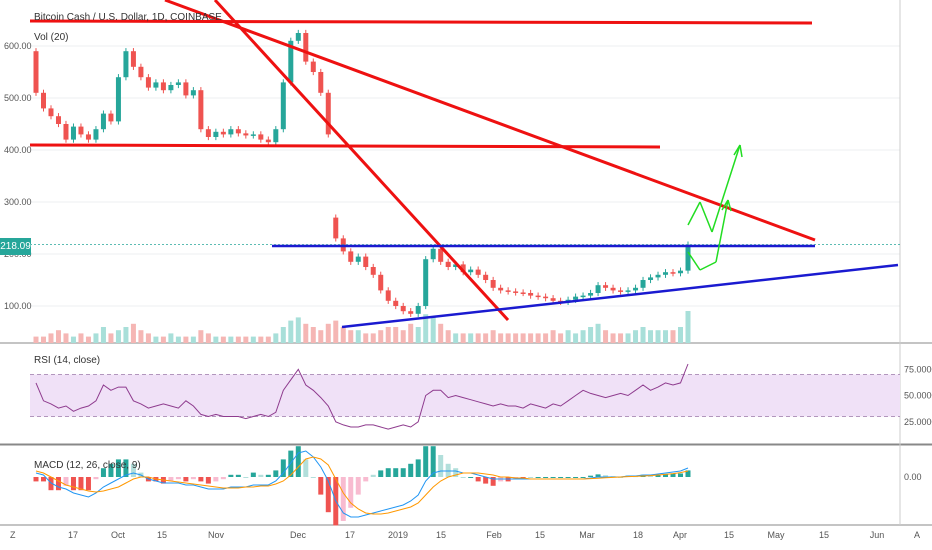  I want to click on zoom-button: Z, so click(13, 535).